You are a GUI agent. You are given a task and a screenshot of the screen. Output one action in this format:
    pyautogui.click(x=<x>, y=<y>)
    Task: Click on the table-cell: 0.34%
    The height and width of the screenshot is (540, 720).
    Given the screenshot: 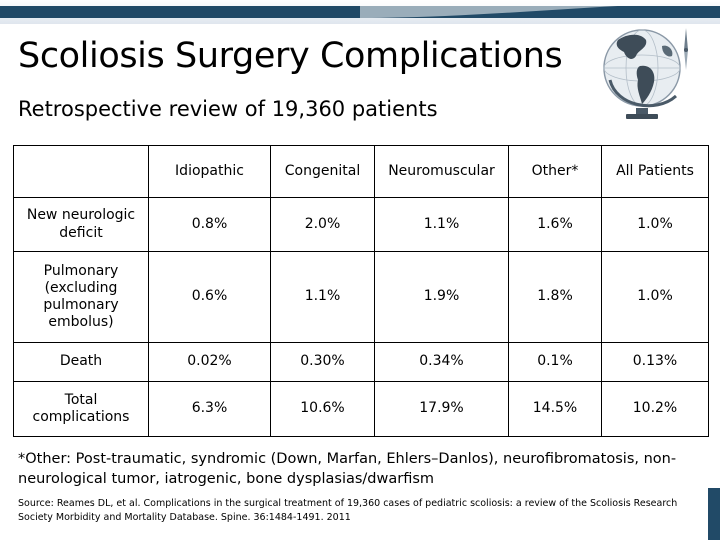 What is the action you would take?
    pyautogui.click(x=441, y=362)
    